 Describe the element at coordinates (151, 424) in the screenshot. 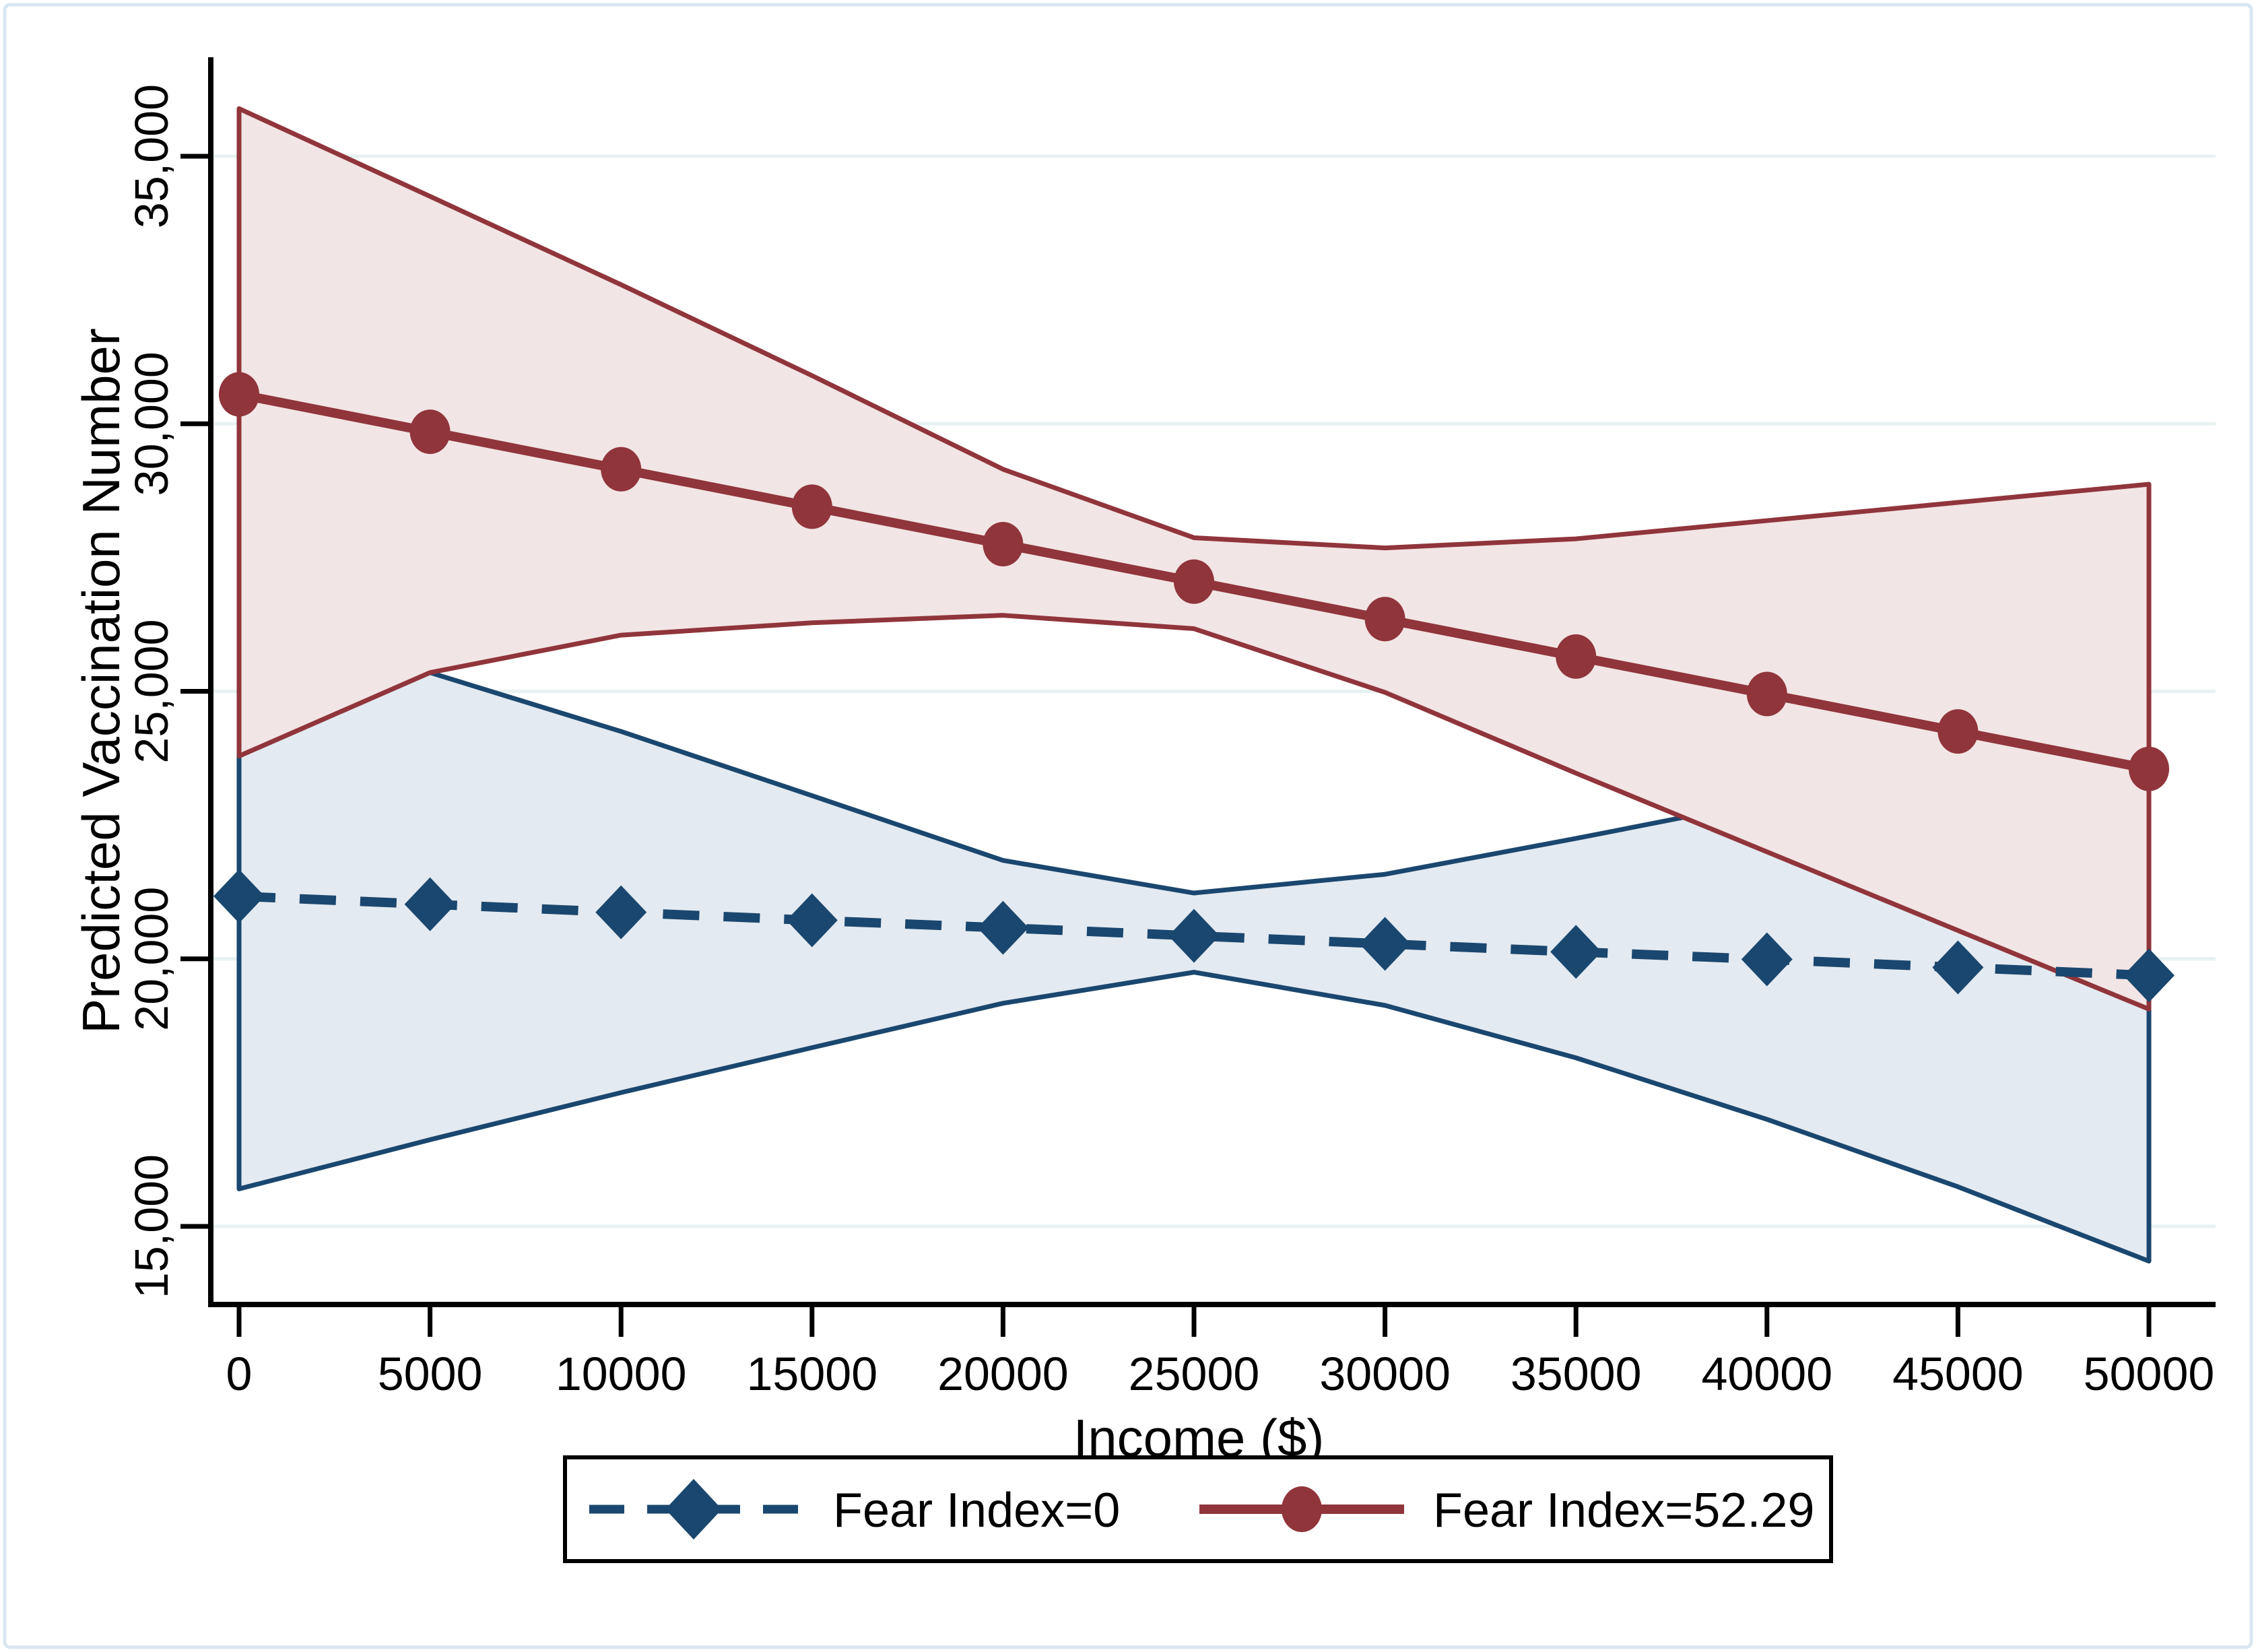

I see `y-tick-label: 30,000` at that location.